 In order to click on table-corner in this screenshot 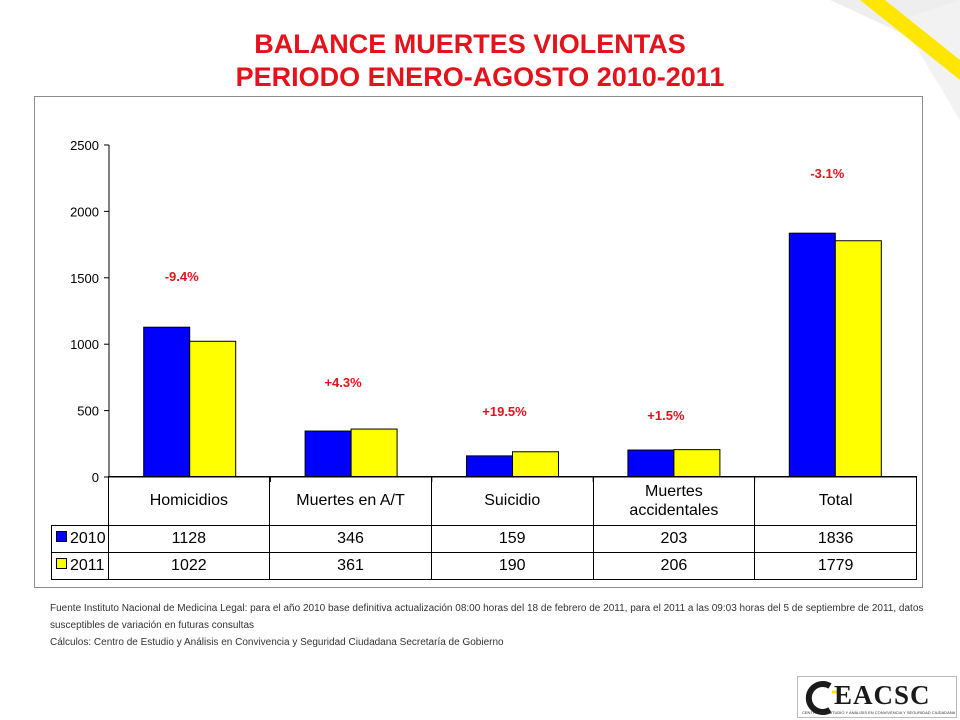, I will do `click(80, 501)`.